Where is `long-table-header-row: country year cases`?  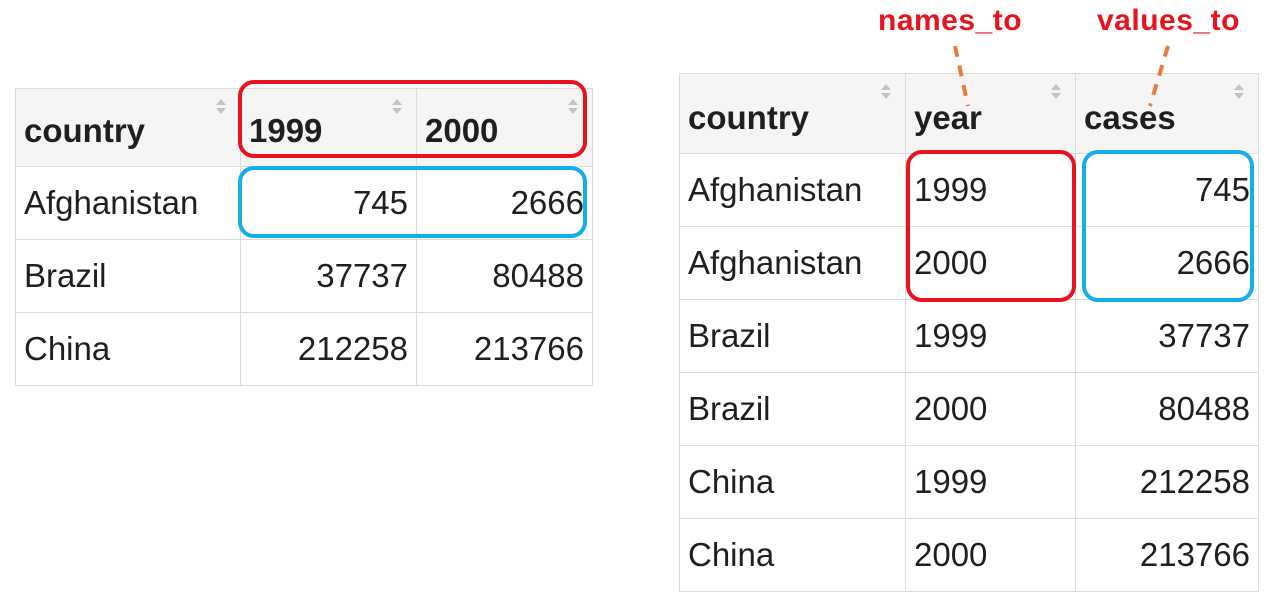 long-table-header-row: country year cases is located at coordinates (969, 113).